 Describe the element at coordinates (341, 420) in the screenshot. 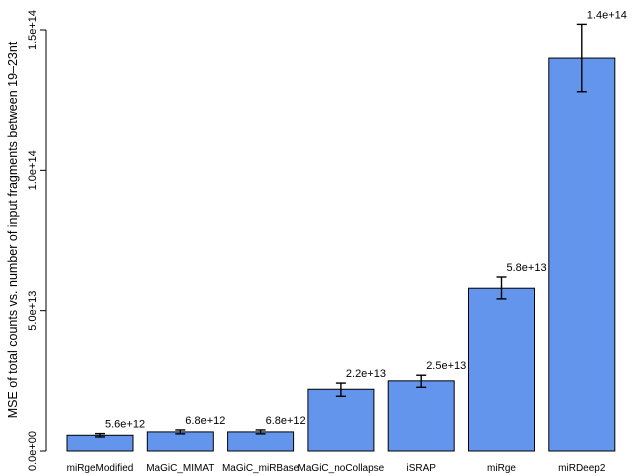

I see `bar-MaGiC_noCollapse` at that location.